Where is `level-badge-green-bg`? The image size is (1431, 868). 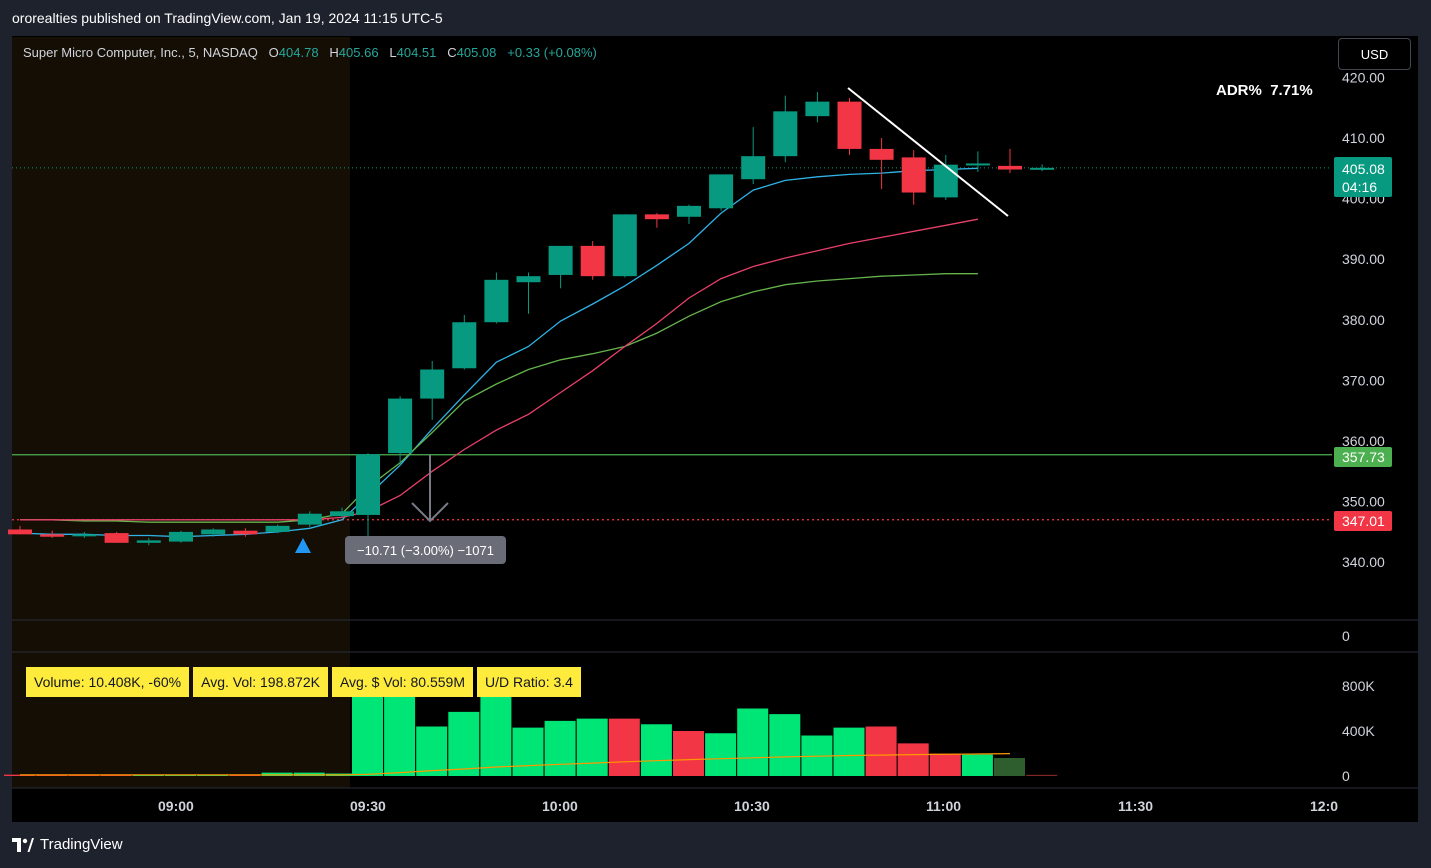
level-badge-green-bg is located at coordinates (1363, 457).